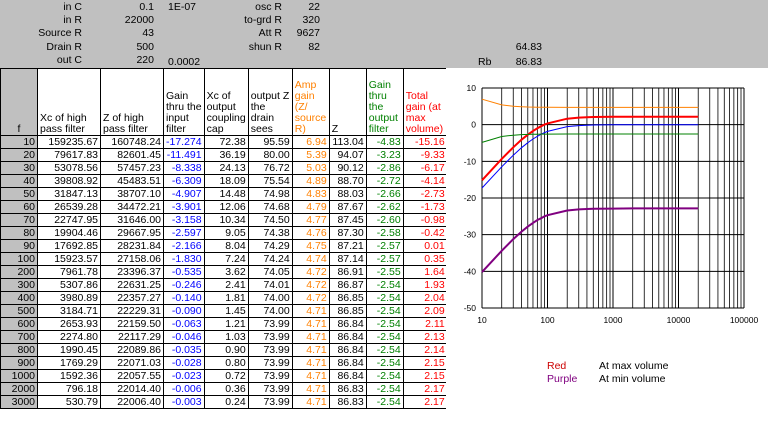 The width and height of the screenshot is (768, 428). I want to click on table-cell: 0.72, so click(226, 376).